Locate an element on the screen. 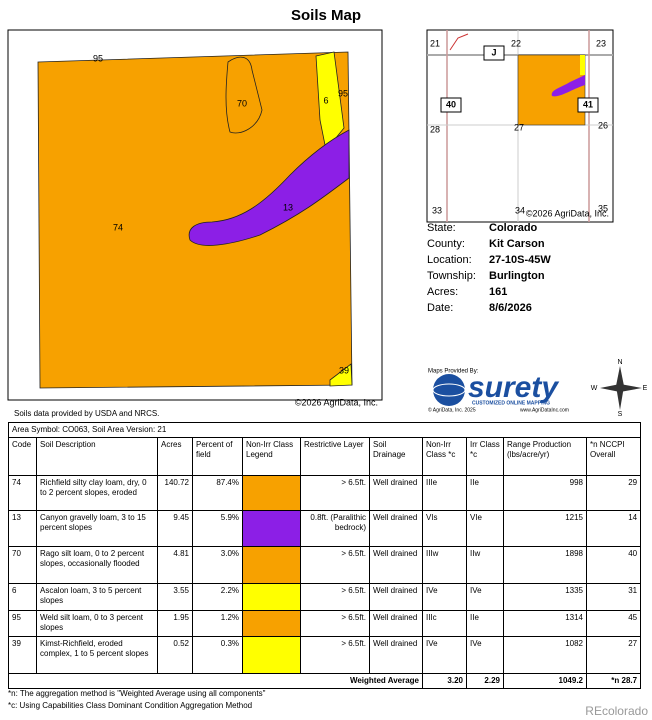  table-cell: 13 is located at coordinates (22, 528).